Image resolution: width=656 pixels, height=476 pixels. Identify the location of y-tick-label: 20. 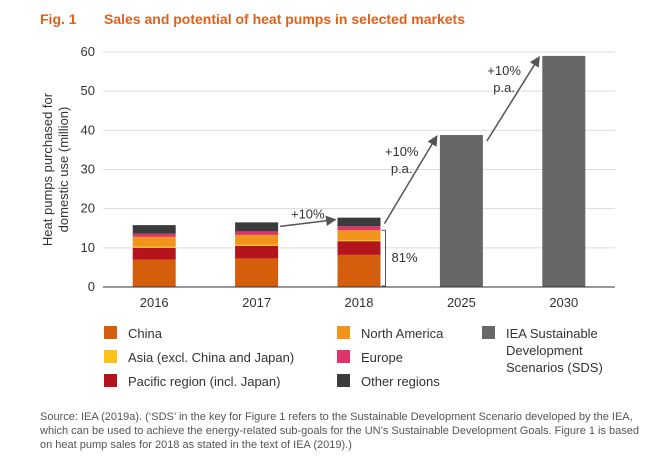
(88, 208).